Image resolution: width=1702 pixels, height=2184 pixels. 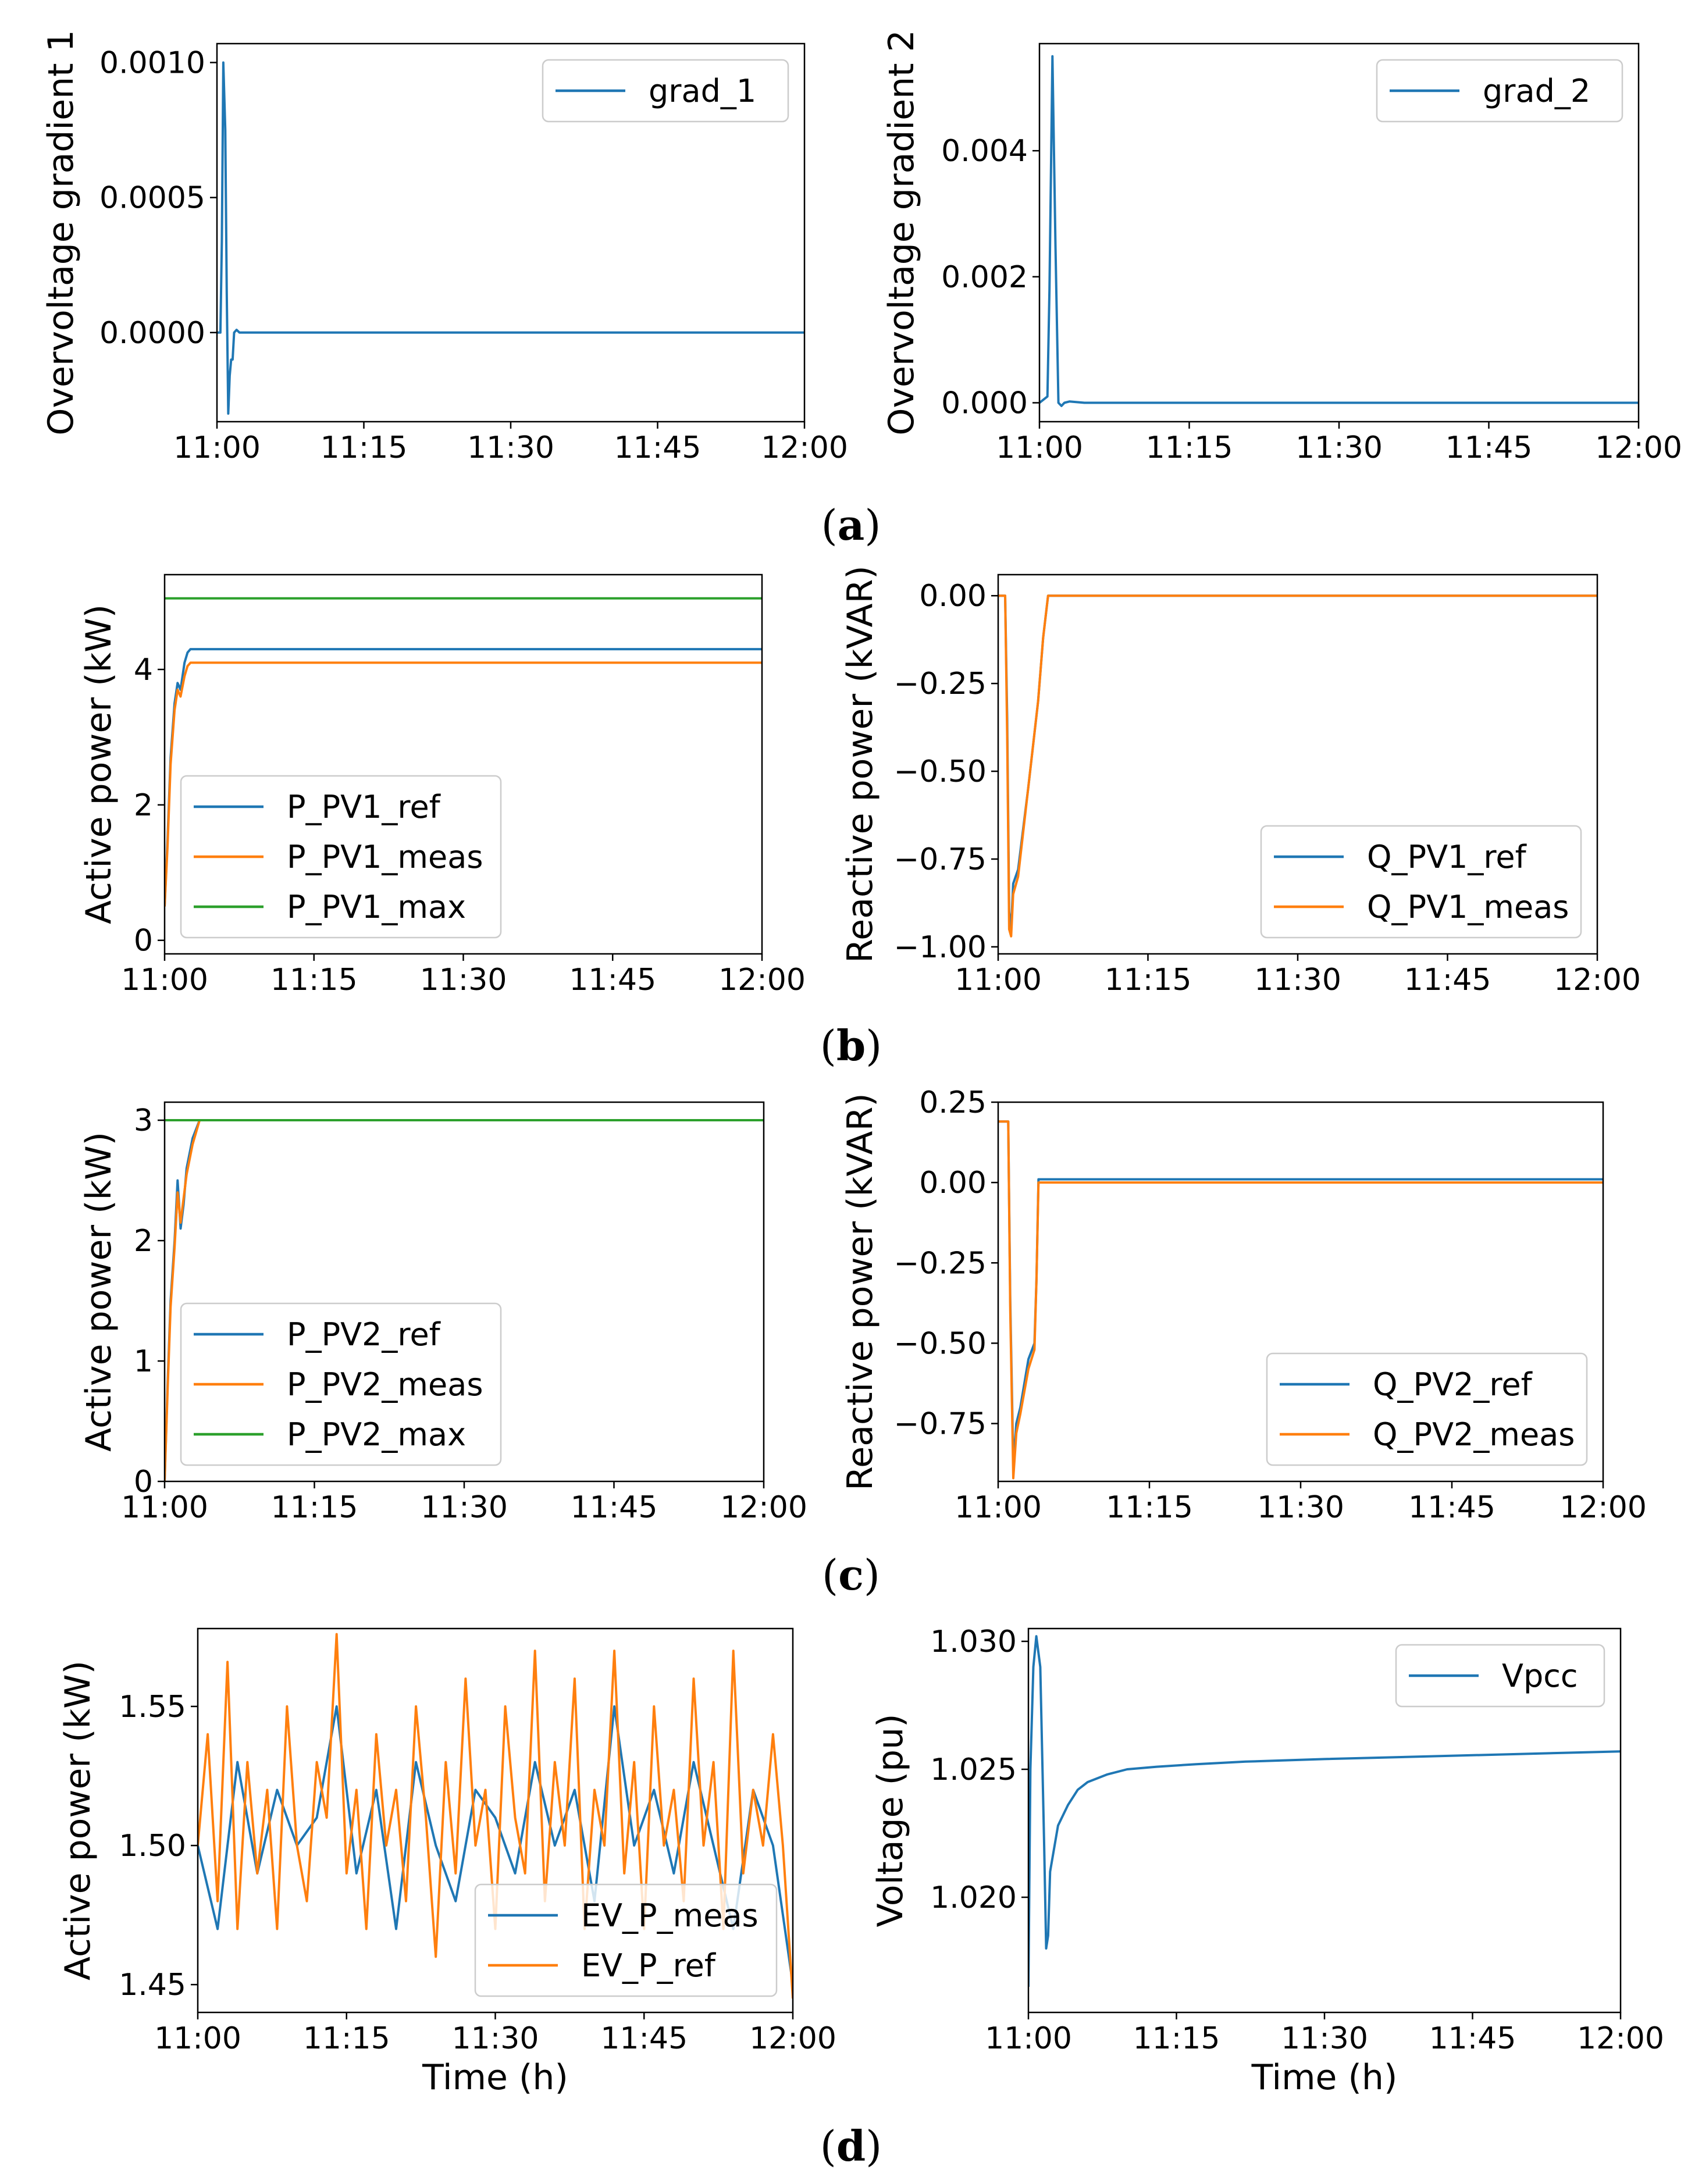 What do you see at coordinates (463, 784) in the screenshot?
I see `series-line-P_PV1_meas` at bounding box center [463, 784].